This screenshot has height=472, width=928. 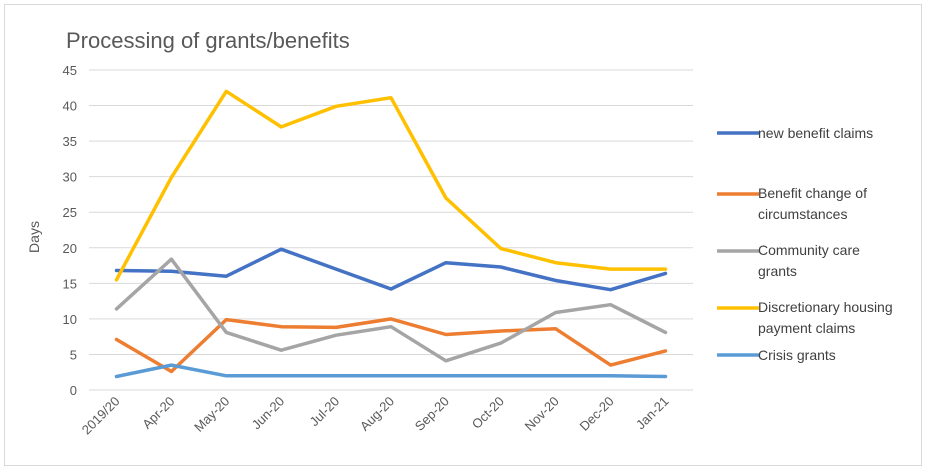 I want to click on x-tick-label: Aug-20, so click(x=377, y=414).